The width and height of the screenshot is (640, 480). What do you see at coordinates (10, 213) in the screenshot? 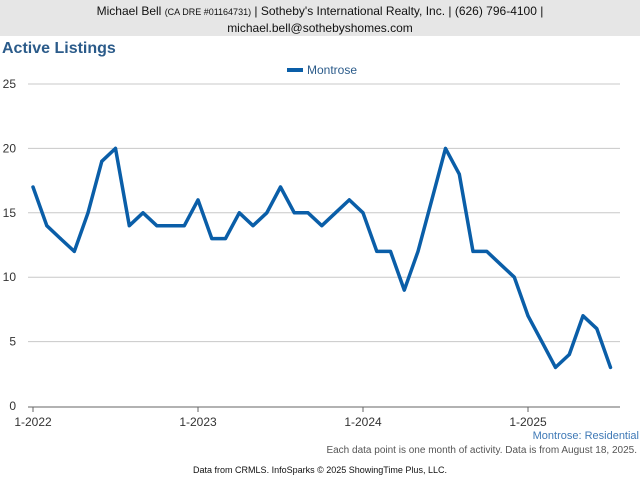
I see `y-tick-label: 15` at bounding box center [10, 213].